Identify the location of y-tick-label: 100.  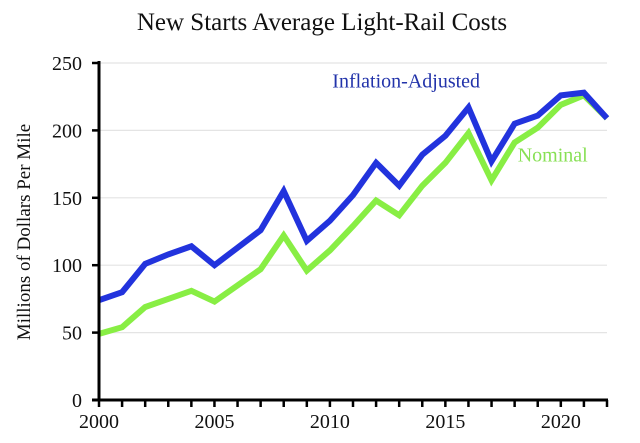
(67, 266).